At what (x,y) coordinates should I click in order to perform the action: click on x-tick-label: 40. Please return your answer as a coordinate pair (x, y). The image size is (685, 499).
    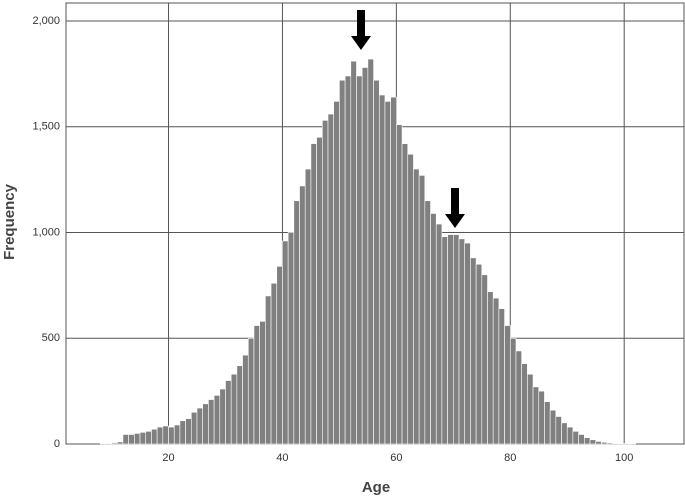
    Looking at the image, I should click on (282, 458).